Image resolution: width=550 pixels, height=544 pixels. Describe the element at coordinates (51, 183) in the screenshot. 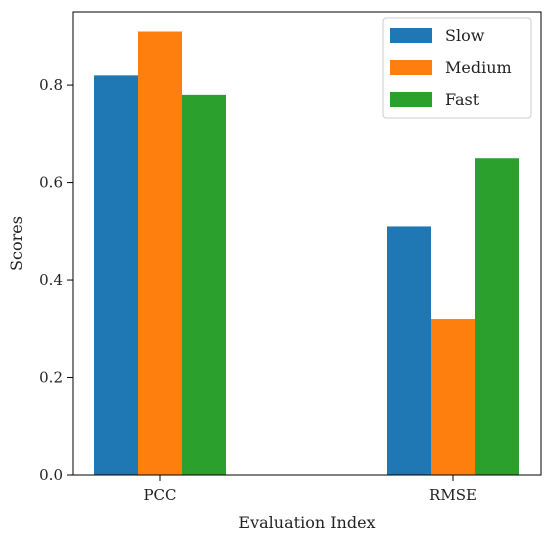

I see `y-tick-label: 0.6` at that location.